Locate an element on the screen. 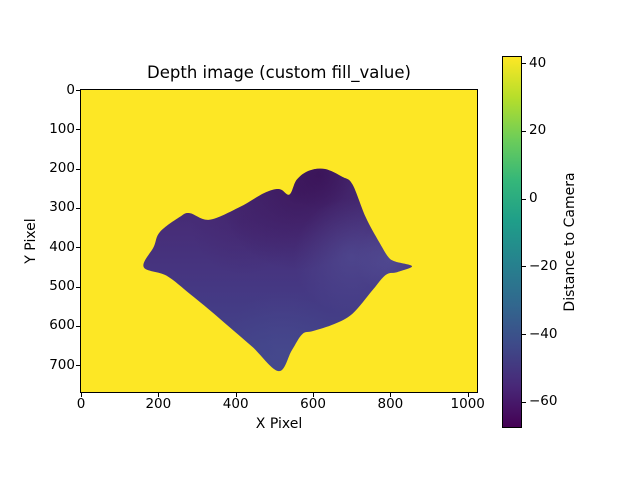  colorbar-tick-label: −60 is located at coordinates (543, 401).